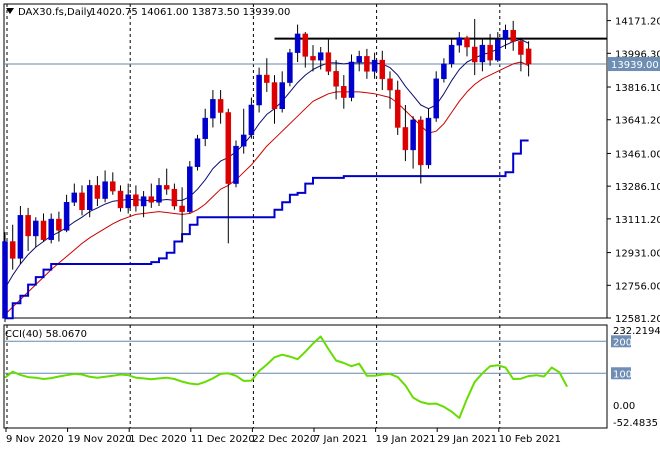  What do you see at coordinates (622, 374) in the screenshot?
I see `cci-level-label: 100` at bounding box center [622, 374].